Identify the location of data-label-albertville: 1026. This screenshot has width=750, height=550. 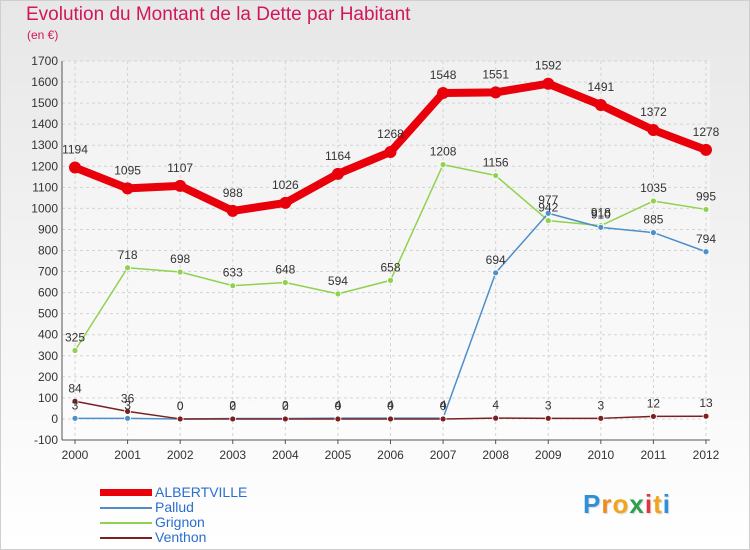
(285, 185).